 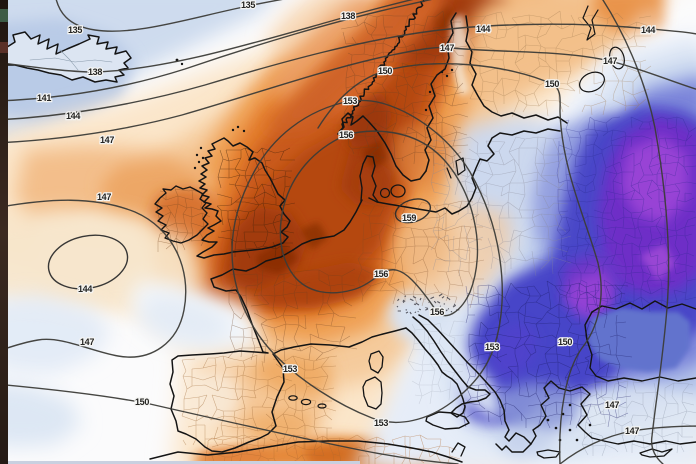 What do you see at coordinates (409, 218) in the screenshot?
I see `svg-text: 159` at bounding box center [409, 218].